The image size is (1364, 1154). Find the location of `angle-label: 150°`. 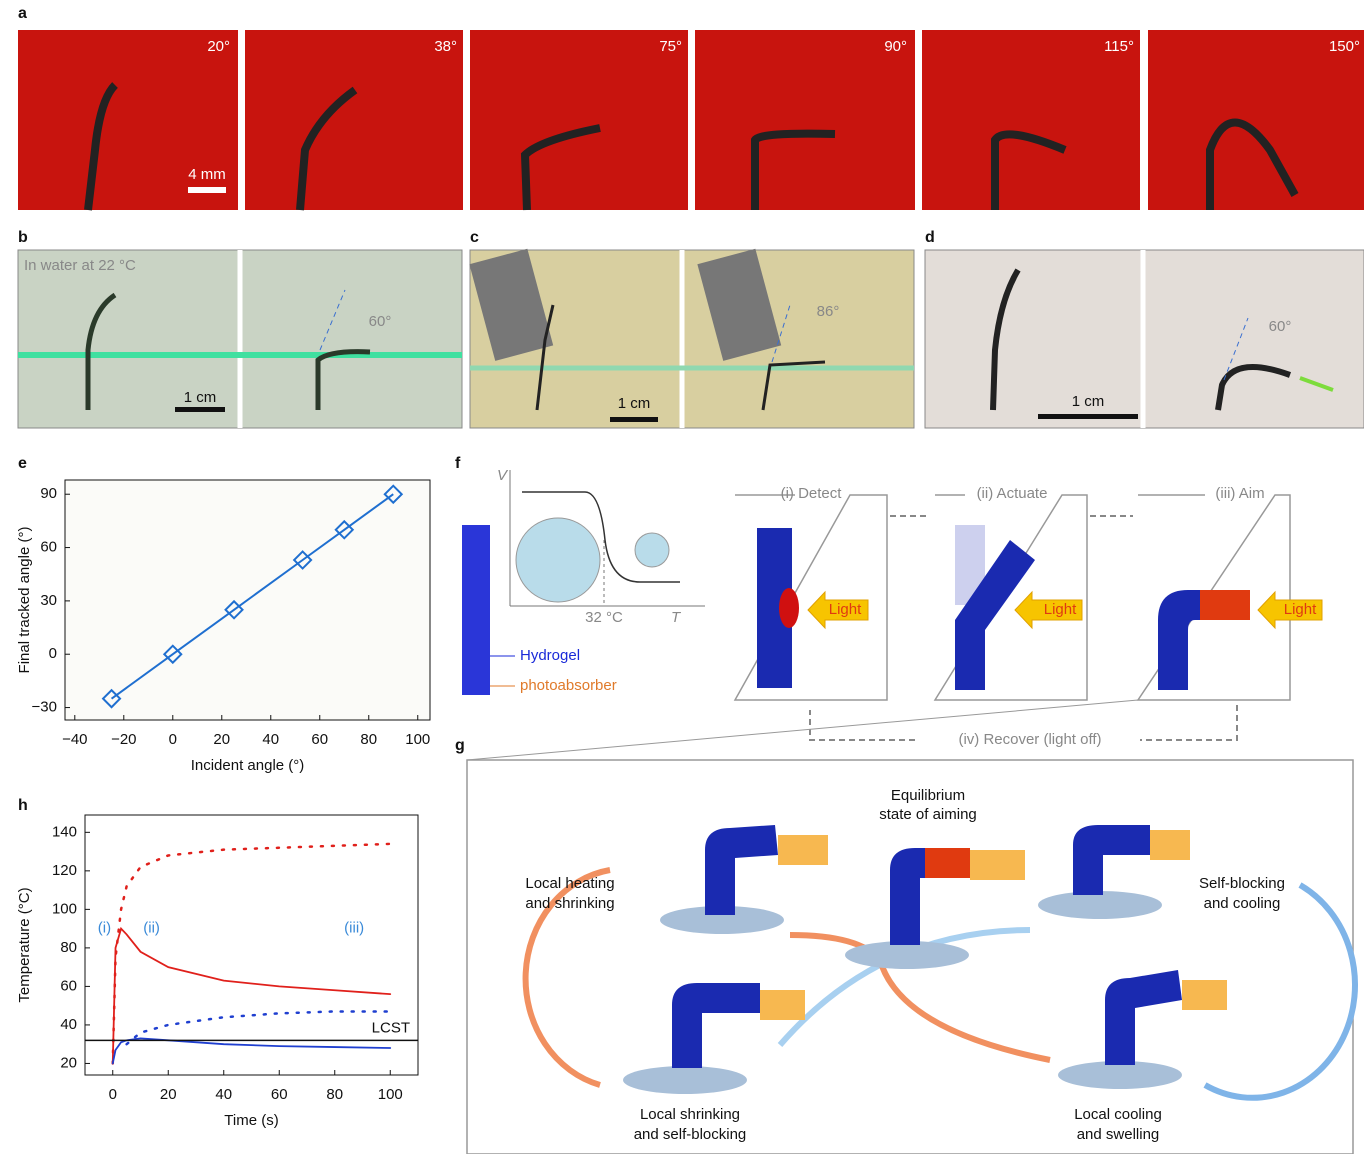

angle-label: 150° is located at coordinates (1344, 46).